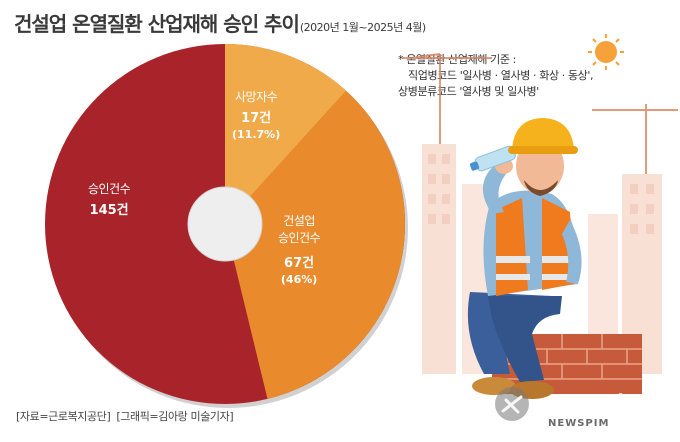  I want to click on pie-center-hole, so click(225, 224).